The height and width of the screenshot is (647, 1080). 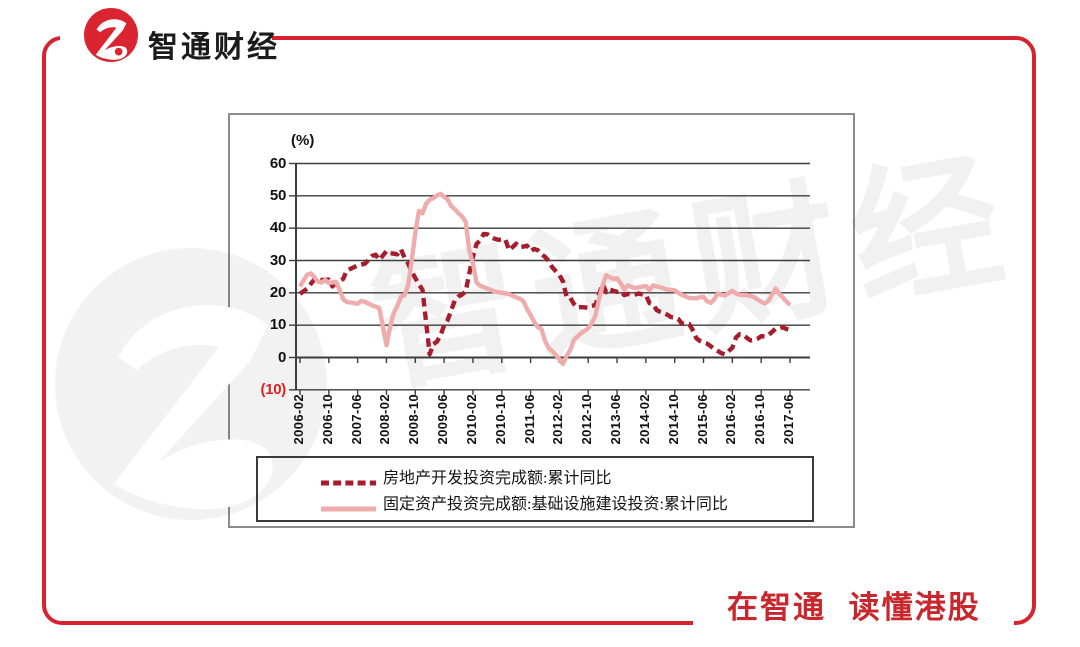 What do you see at coordinates (281, 357) in the screenshot?
I see `y-axis-tick-label: 0` at bounding box center [281, 357].